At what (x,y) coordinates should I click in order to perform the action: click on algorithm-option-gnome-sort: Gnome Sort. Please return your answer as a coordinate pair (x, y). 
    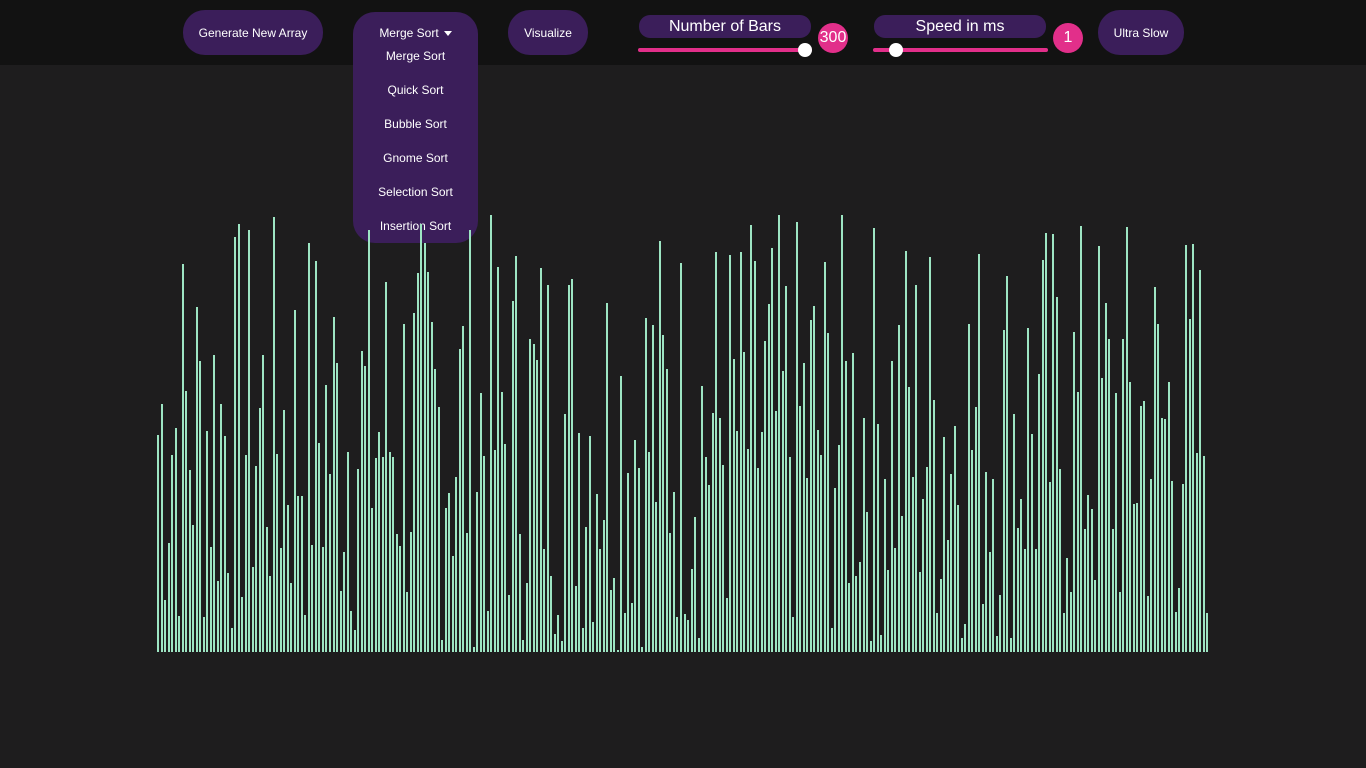
    Looking at the image, I should click on (415, 158).